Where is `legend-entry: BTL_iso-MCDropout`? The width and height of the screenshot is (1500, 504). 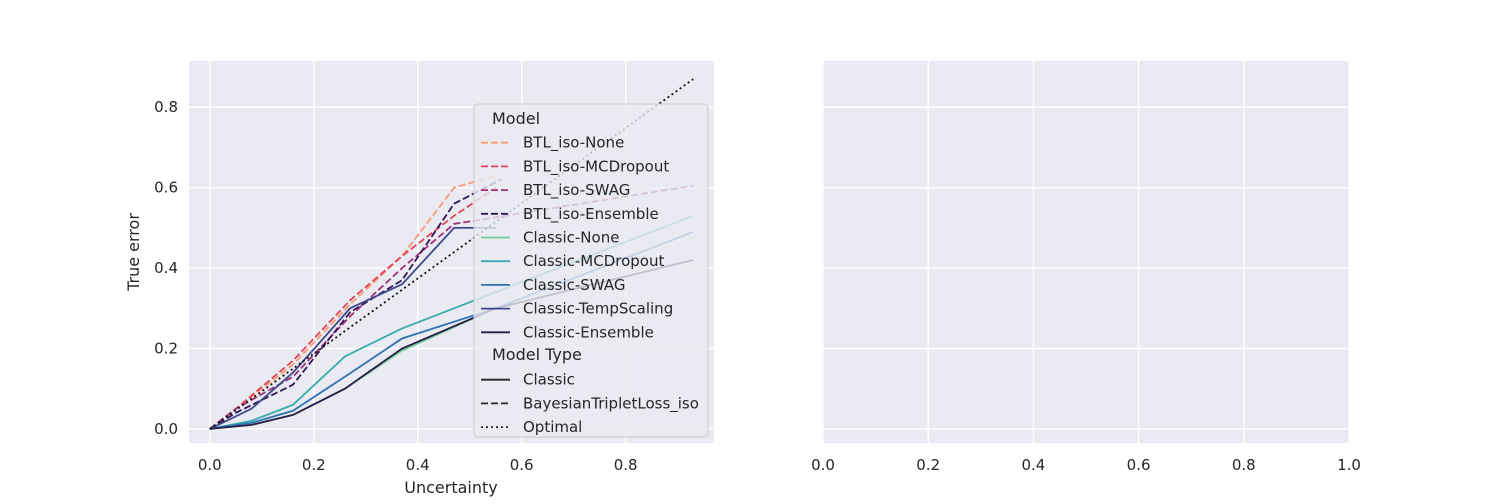
legend-entry: BTL_iso-MCDropout is located at coordinates (596, 166).